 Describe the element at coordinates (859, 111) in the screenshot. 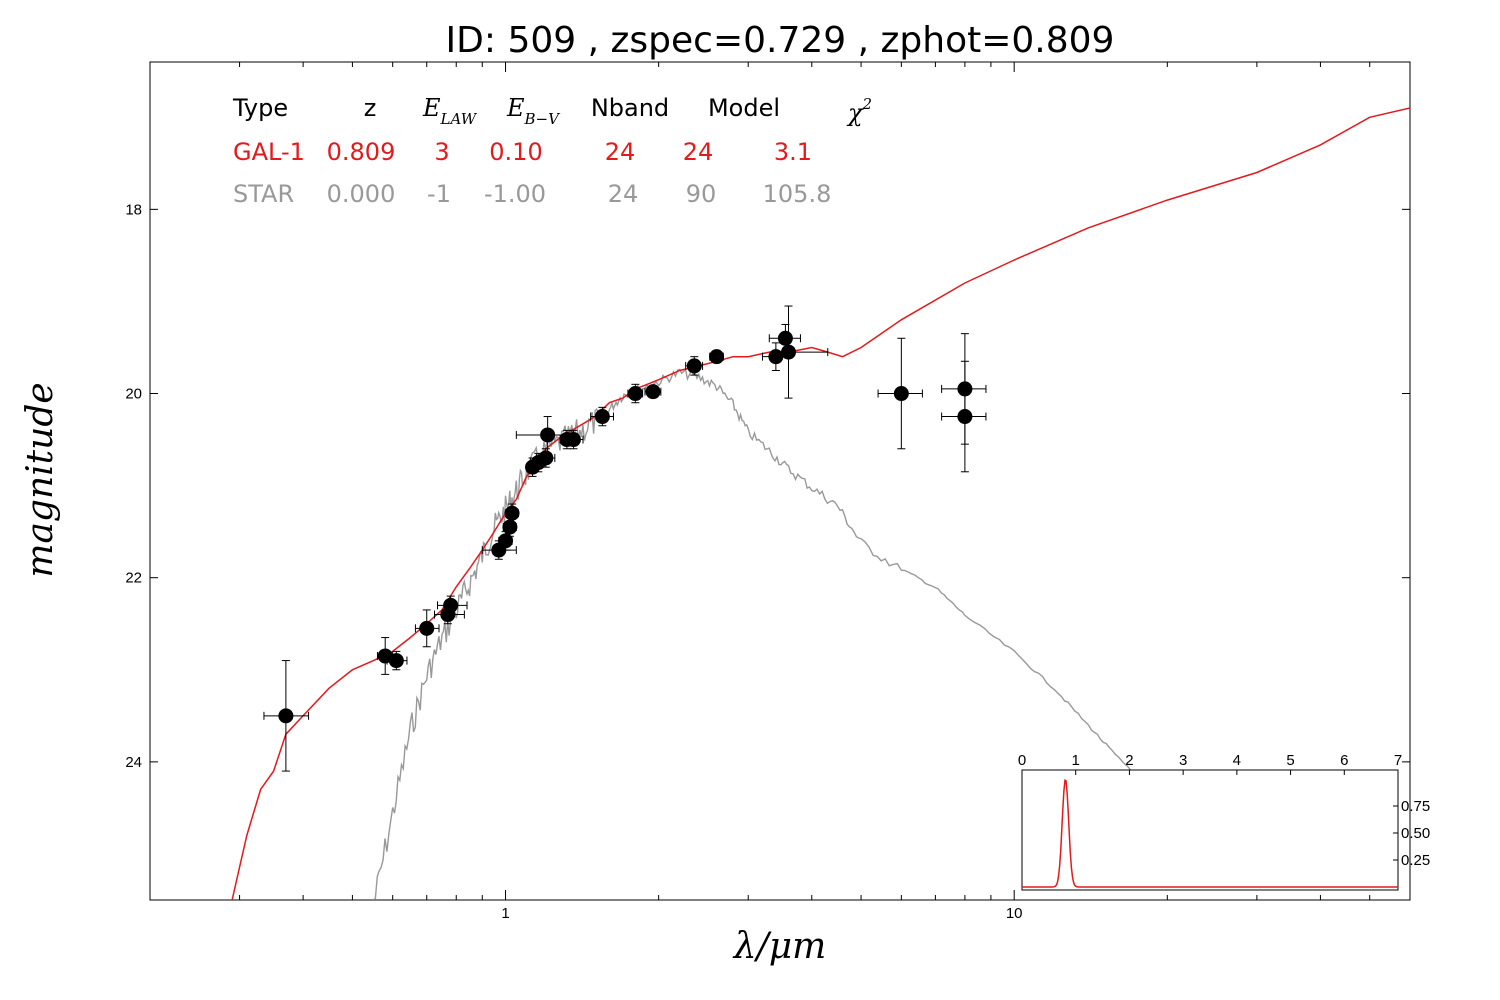

I see `header-chi2: χ2` at that location.